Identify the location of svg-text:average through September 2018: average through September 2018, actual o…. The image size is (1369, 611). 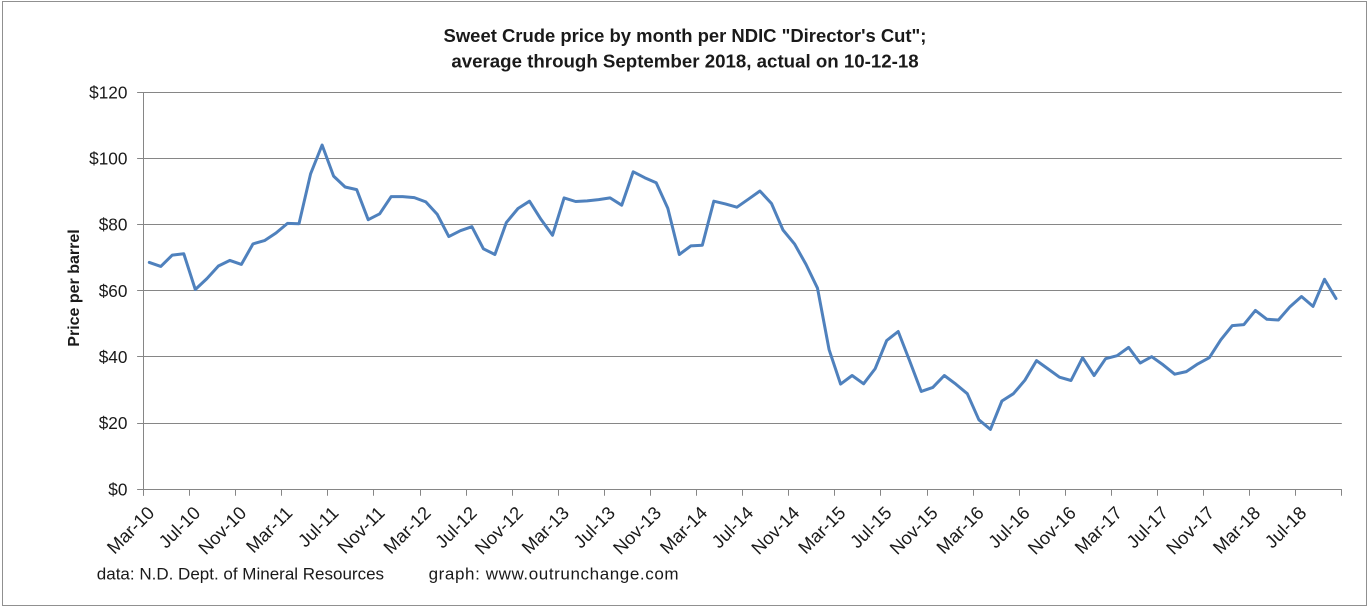
(684, 60).